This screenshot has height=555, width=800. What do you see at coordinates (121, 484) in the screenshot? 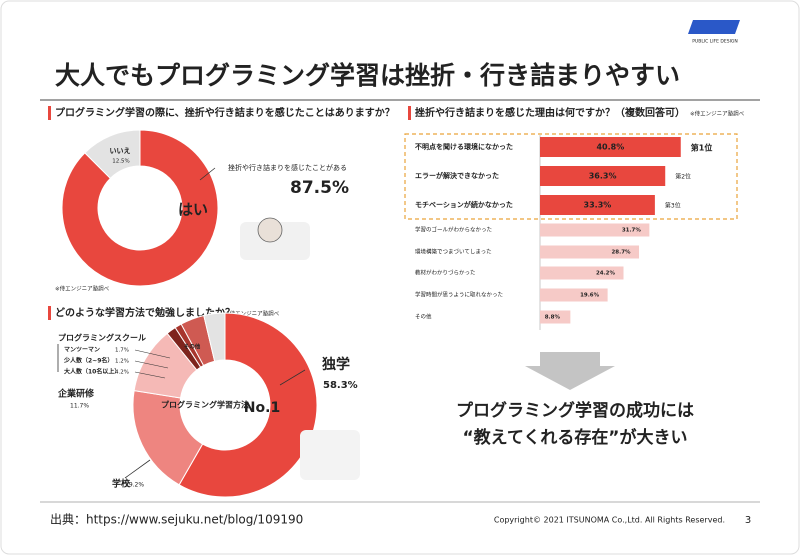
I see `segment-label: 学校` at bounding box center [121, 484].